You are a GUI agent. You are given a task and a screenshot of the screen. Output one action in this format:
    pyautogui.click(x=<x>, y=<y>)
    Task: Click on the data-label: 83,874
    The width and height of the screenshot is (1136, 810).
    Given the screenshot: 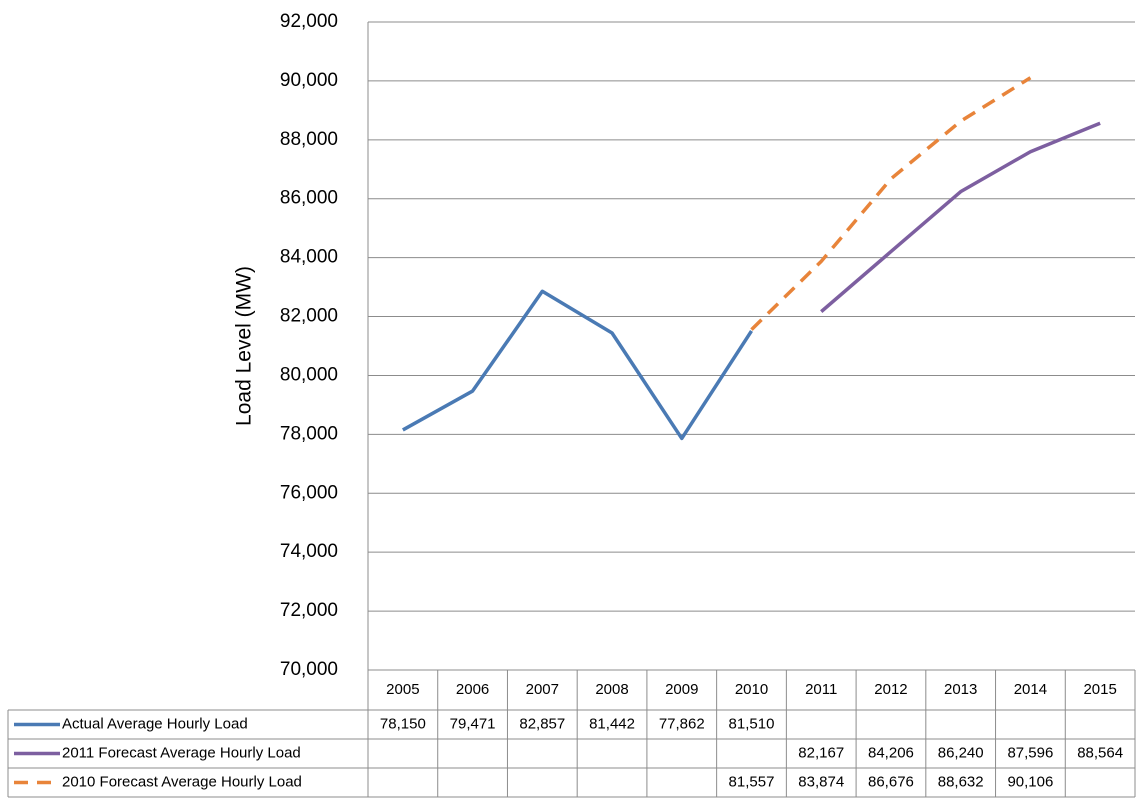 What is the action you would take?
    pyautogui.click(x=821, y=781)
    